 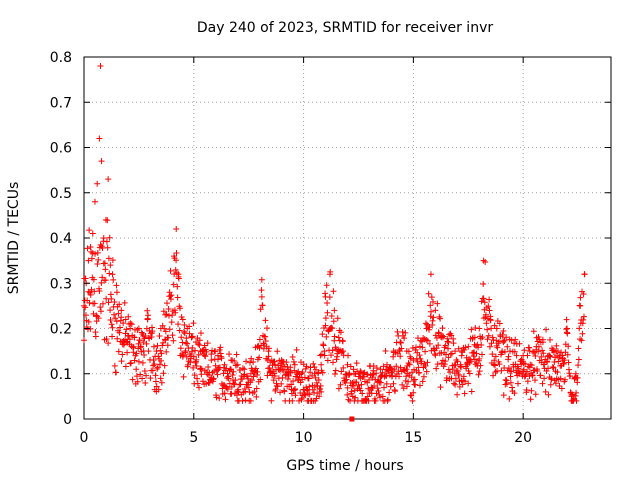 I want to click on x-axis-label: GPS time / hours, so click(x=344, y=466).